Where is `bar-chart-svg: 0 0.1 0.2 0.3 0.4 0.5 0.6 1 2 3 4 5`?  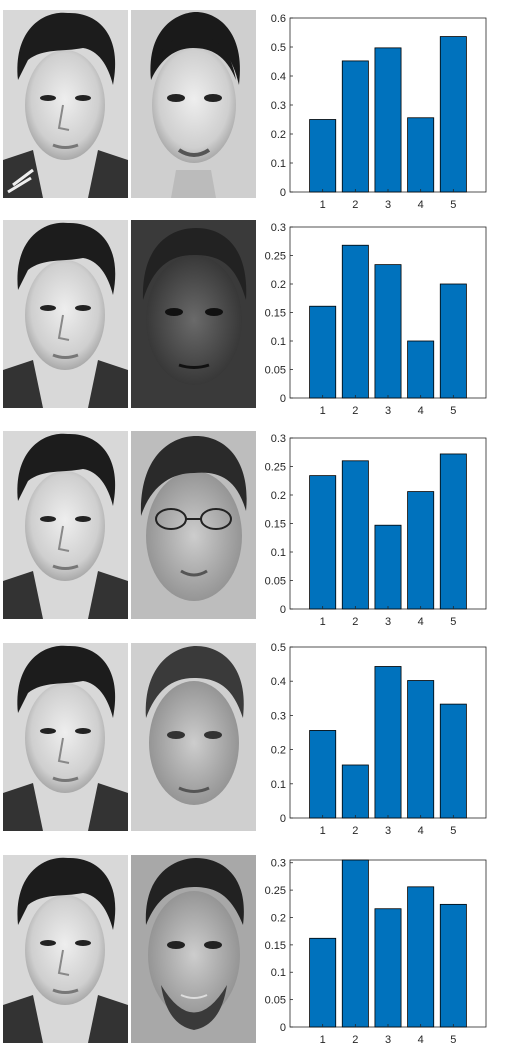
bar-chart-svg: 0 0.1 0.2 0.3 0.4 0.5 0.6 1 2 3 4 5 is located at coordinates (379, 112).